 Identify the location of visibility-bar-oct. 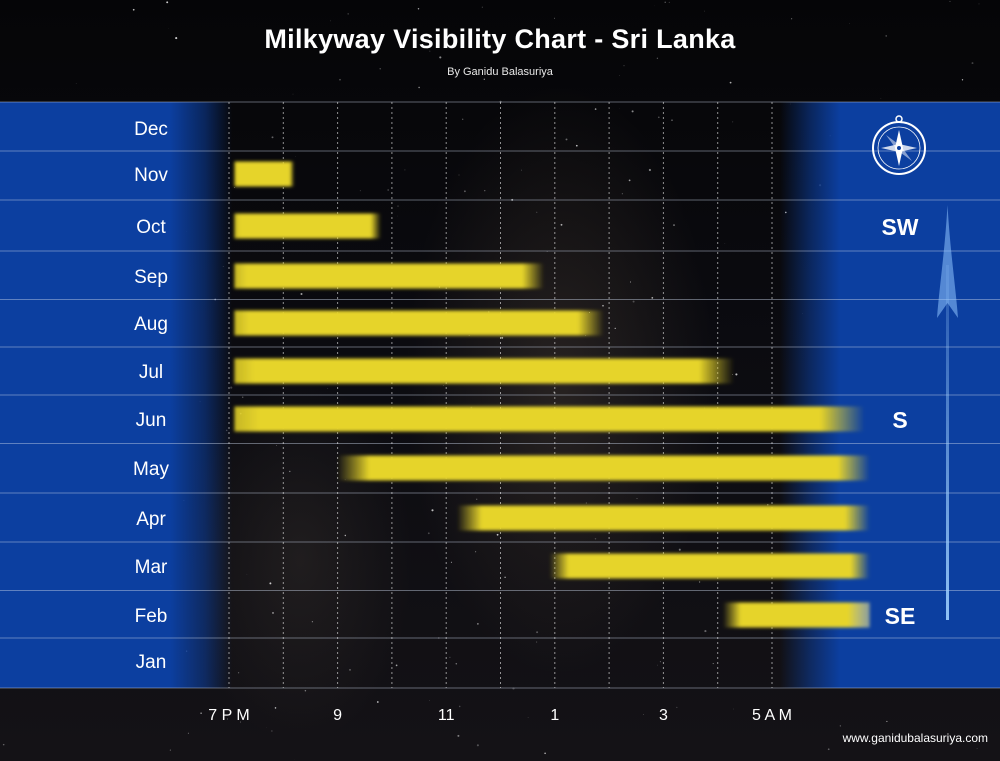
(307, 226).